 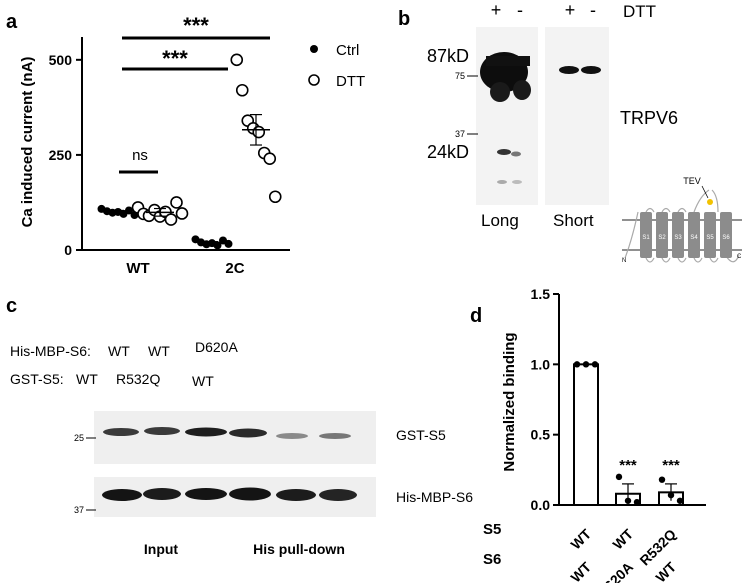 What do you see at coordinates (140, 155) in the screenshot?
I see `a-ns-label: ns` at bounding box center [140, 155].